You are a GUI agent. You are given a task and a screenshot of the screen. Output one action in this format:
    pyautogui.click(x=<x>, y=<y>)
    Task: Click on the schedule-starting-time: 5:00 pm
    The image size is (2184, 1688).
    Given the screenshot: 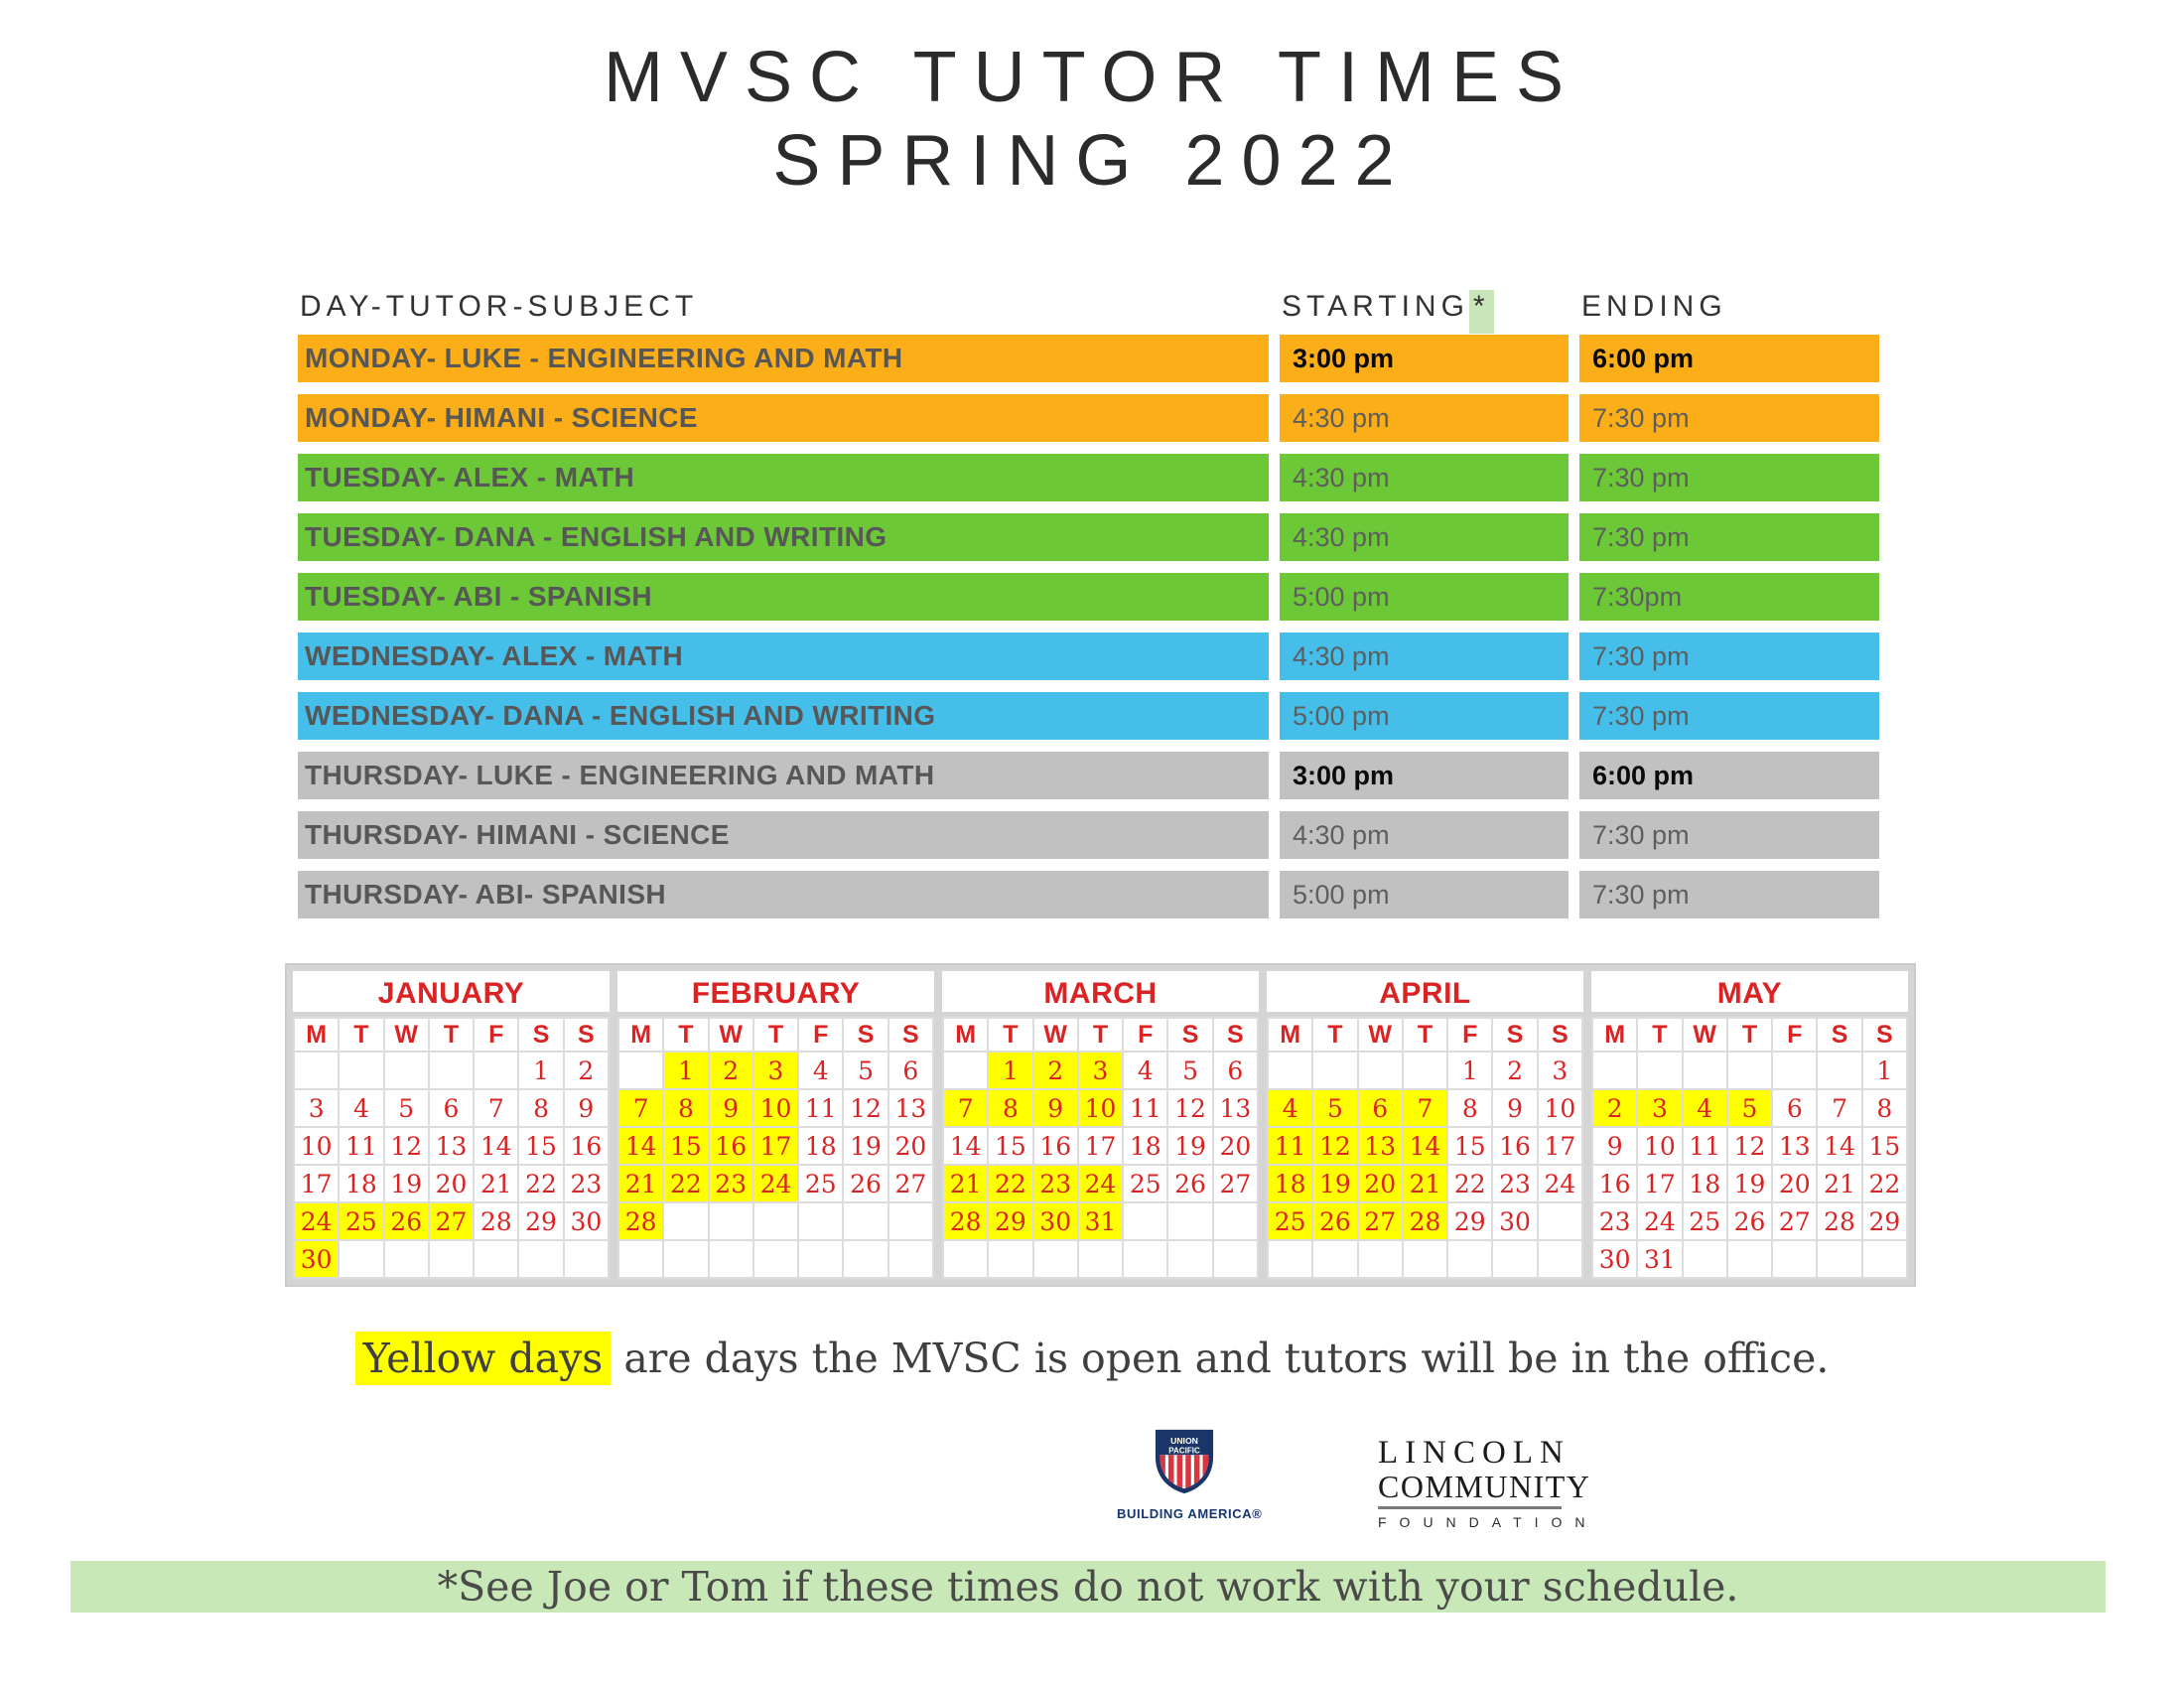 What is the action you would take?
    pyautogui.click(x=1424, y=716)
    